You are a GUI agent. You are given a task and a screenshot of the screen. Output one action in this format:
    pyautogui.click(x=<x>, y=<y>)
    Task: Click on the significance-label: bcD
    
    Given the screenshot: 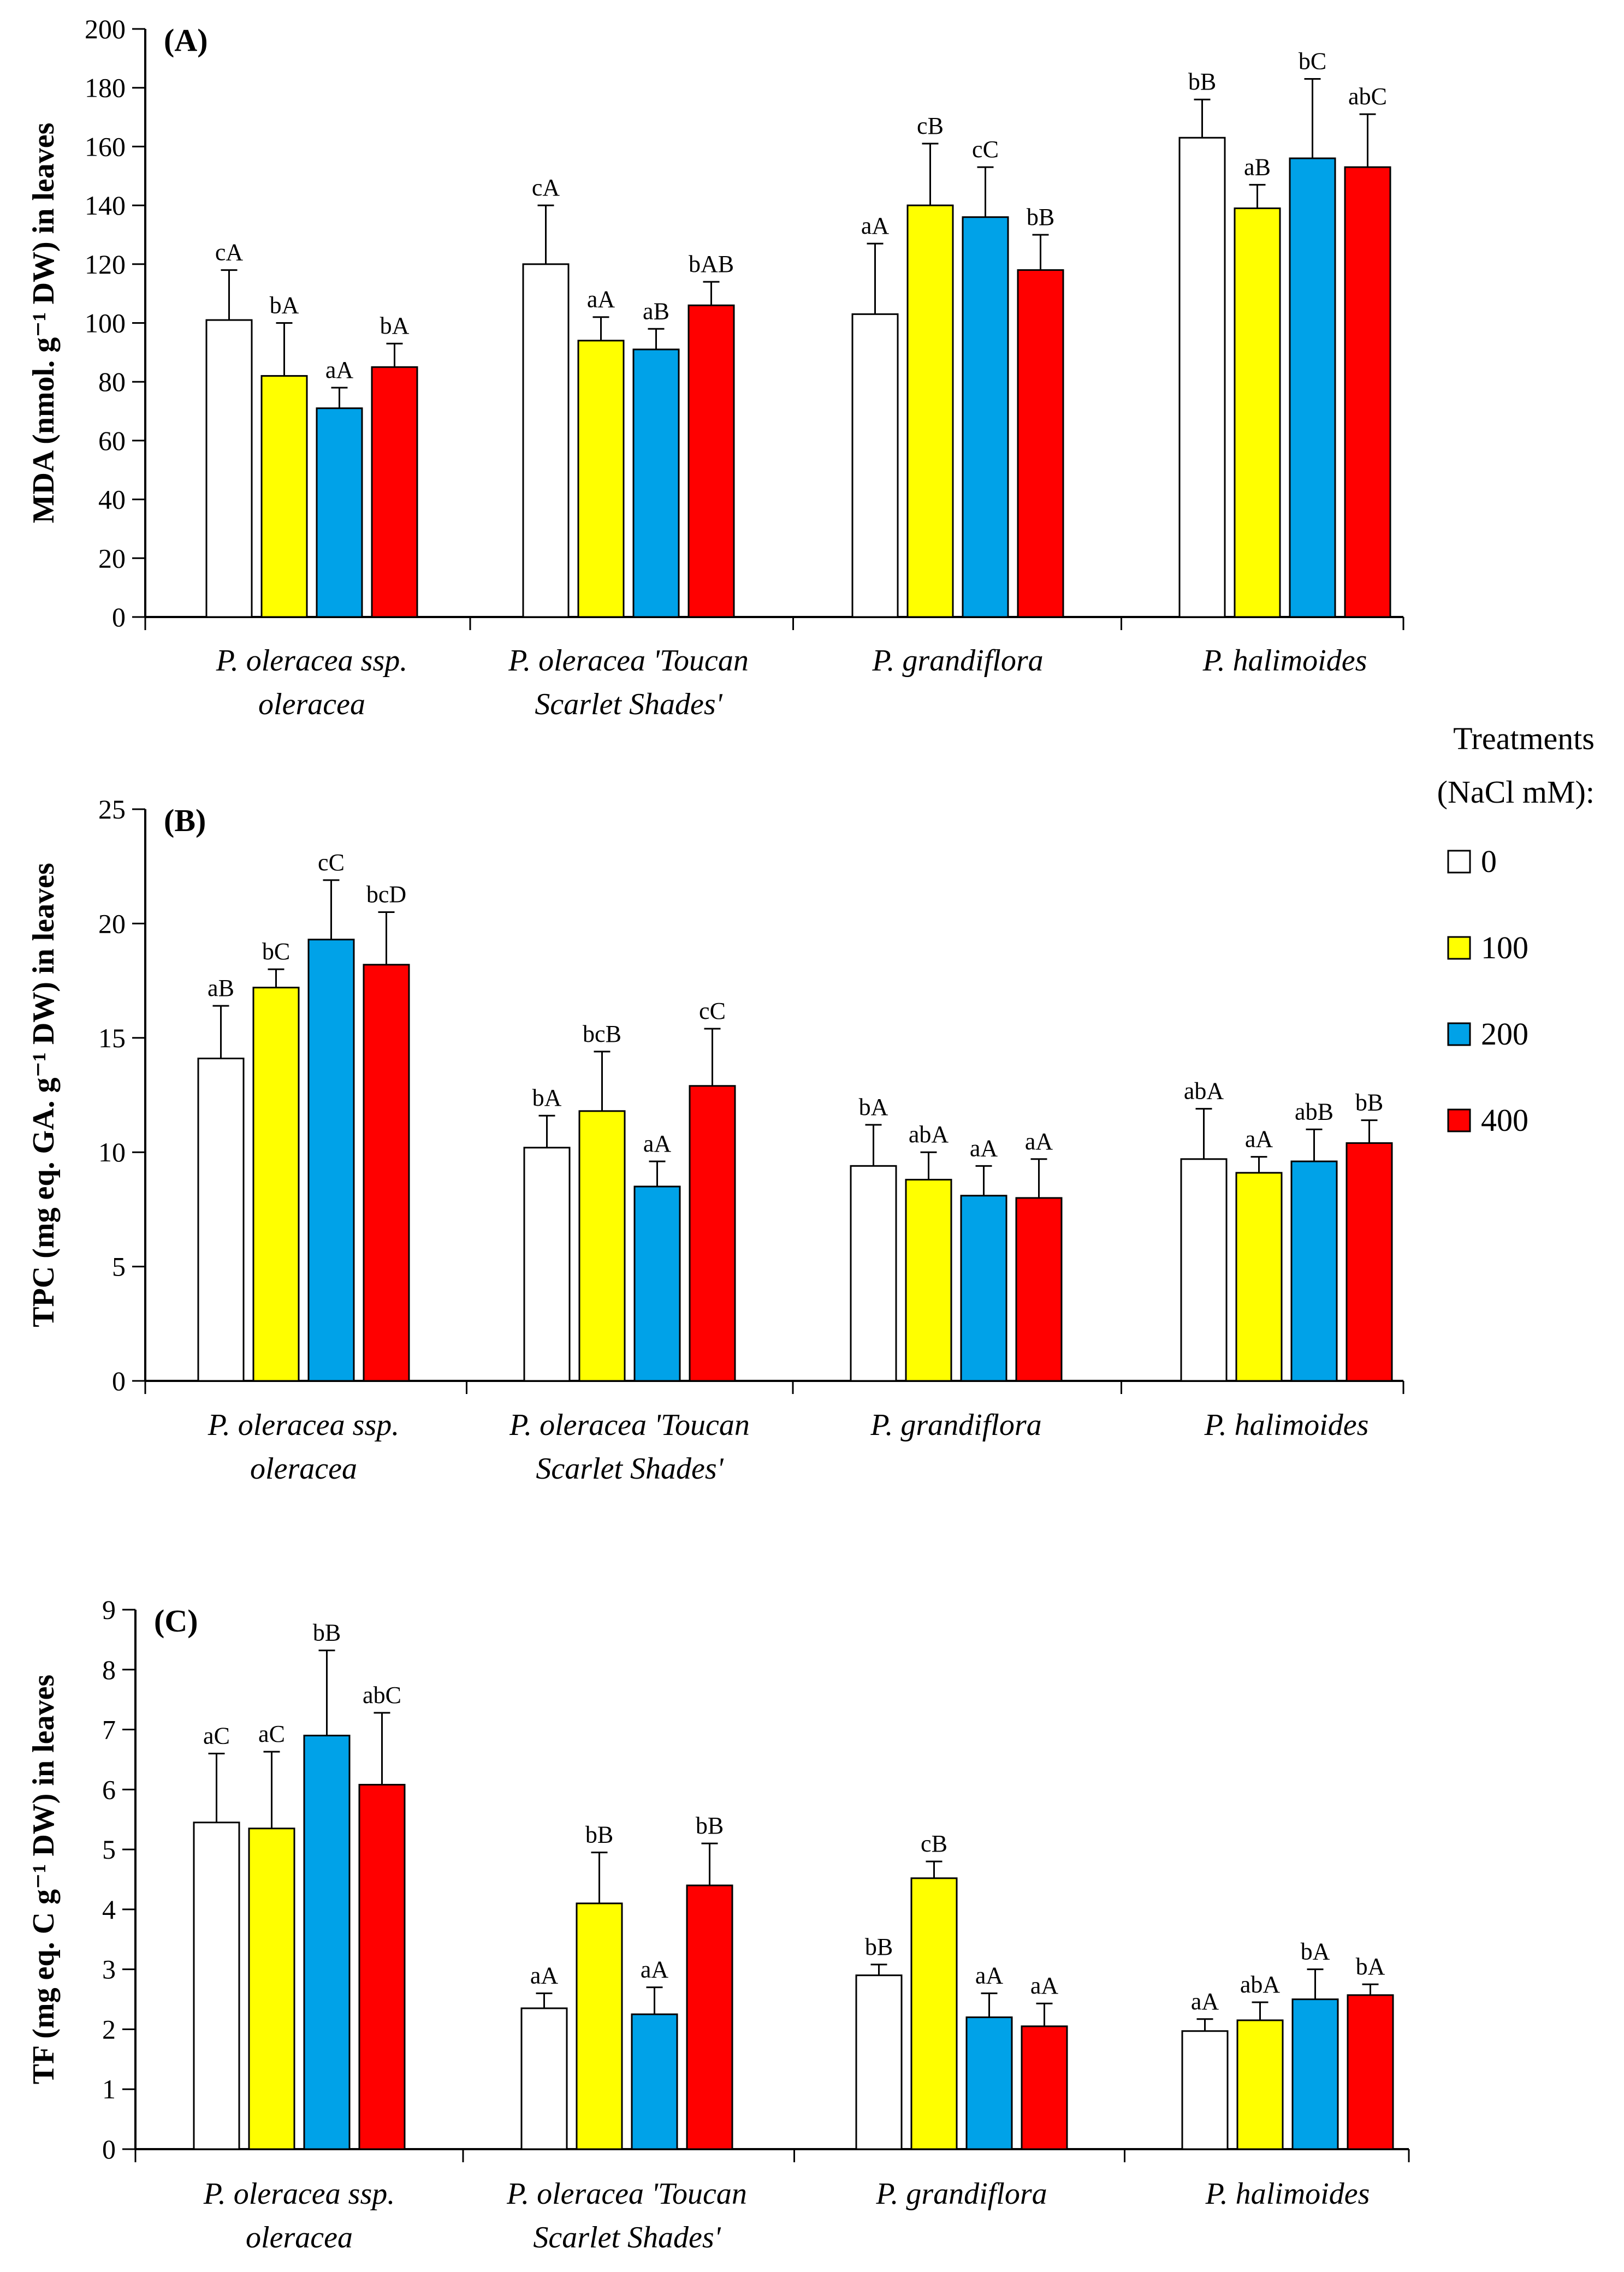 What is the action you would take?
    pyautogui.click(x=386, y=894)
    